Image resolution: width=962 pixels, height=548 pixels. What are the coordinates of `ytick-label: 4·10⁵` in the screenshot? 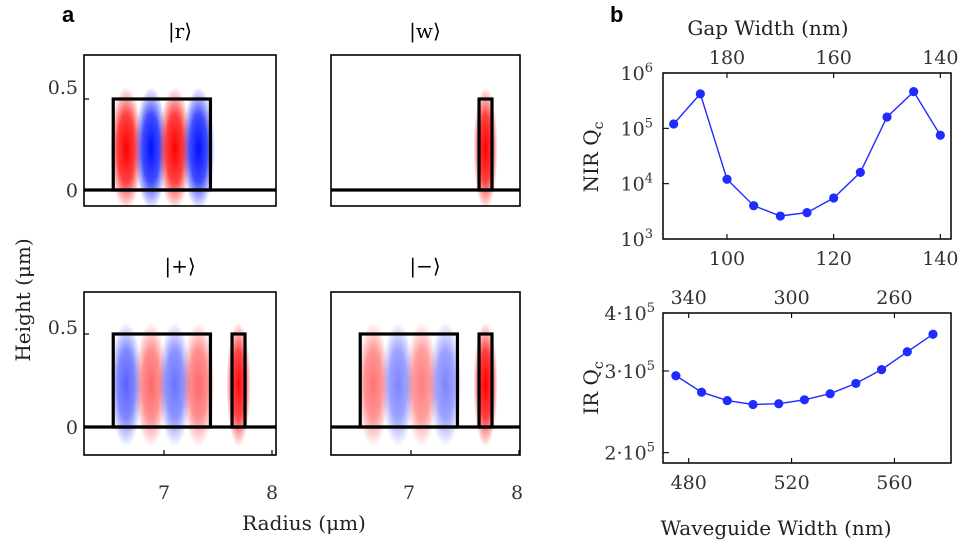 It's located at (629, 313).